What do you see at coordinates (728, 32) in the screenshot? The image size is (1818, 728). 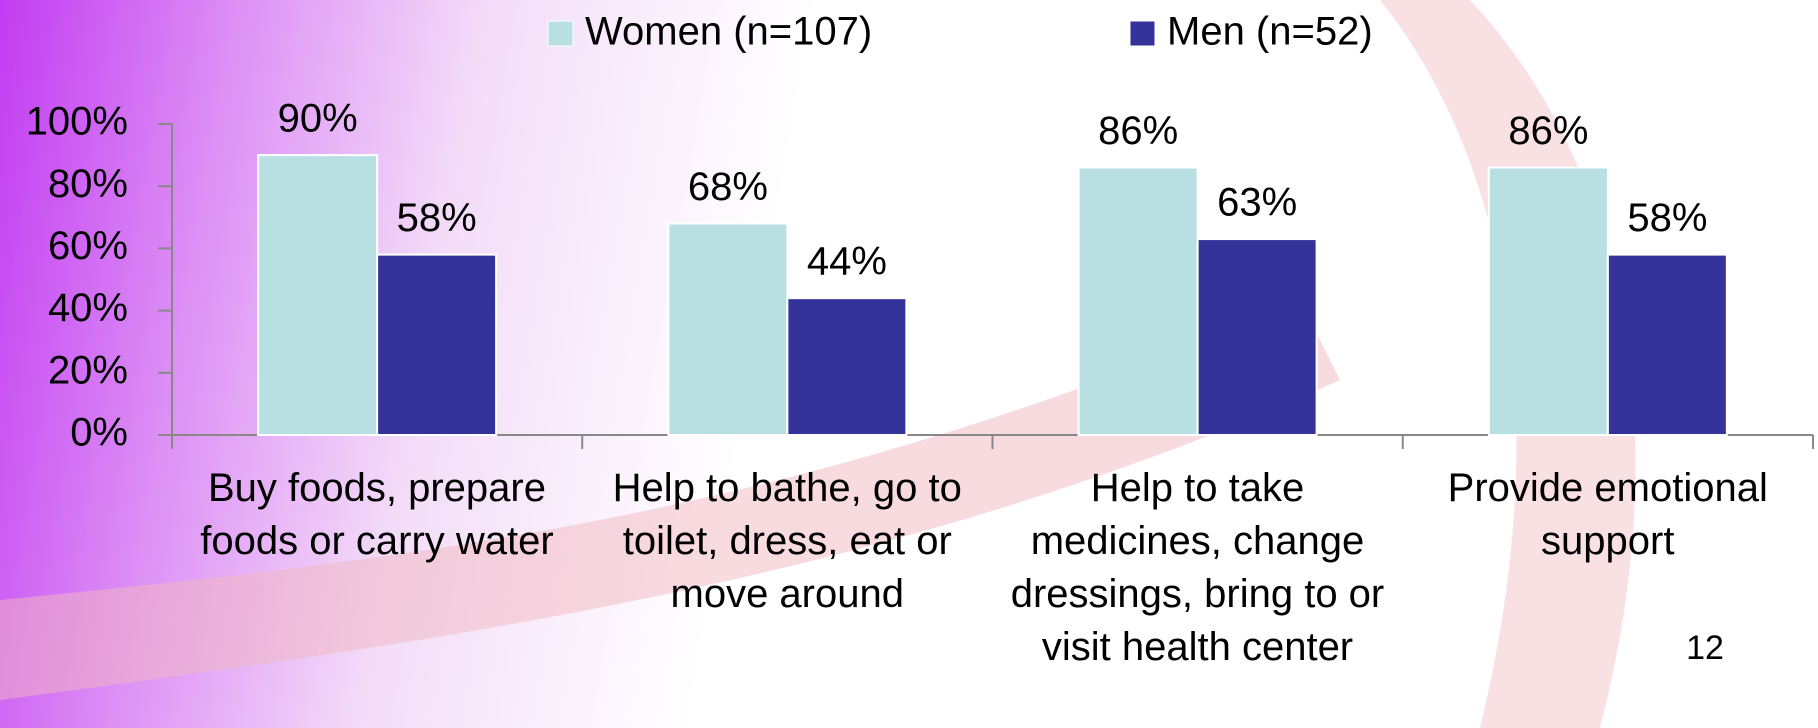 I see `legend-label: Women (n=107)` at bounding box center [728, 32].